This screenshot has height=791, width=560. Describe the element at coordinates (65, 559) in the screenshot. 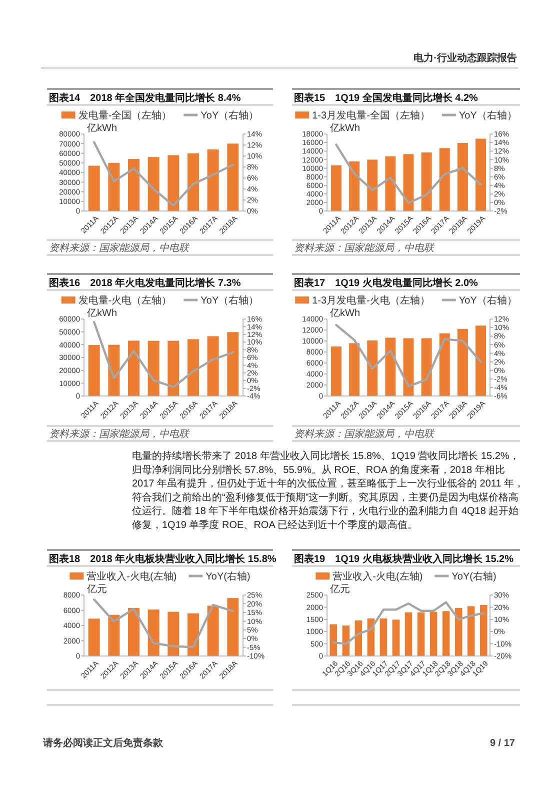

I see `chart-title: 图表18` at that location.